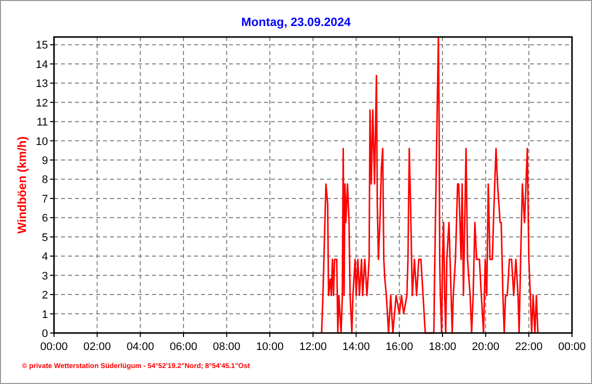  I want to click on y-tick-label: 7, so click(45, 199).